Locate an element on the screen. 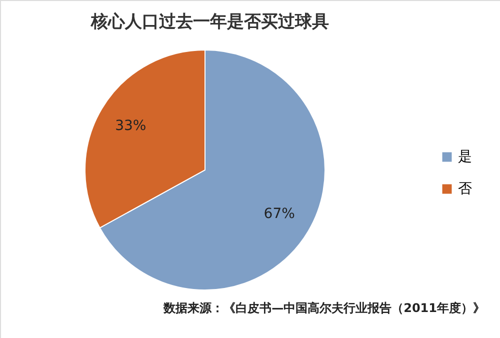 This screenshot has width=500, height=338. legend-label: 否 is located at coordinates (465, 189).